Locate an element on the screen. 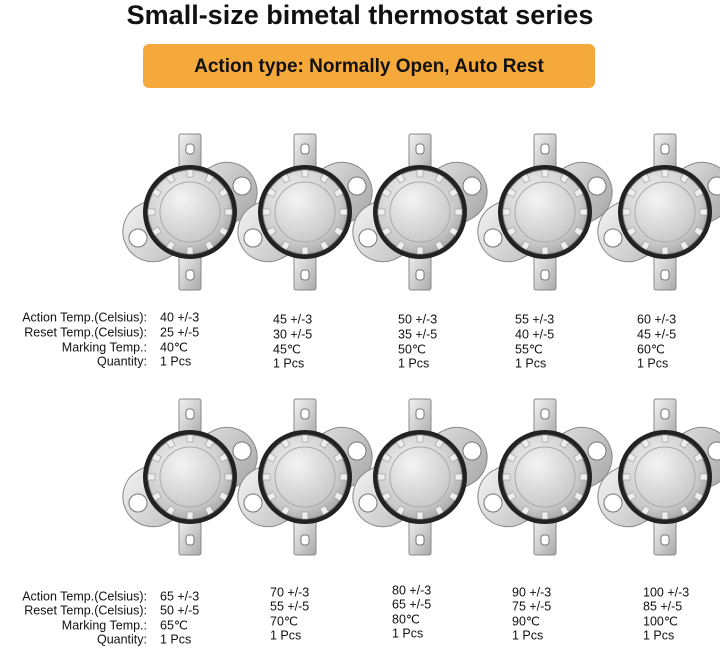  spec-value: 50 +/-3 is located at coordinates (417, 319).